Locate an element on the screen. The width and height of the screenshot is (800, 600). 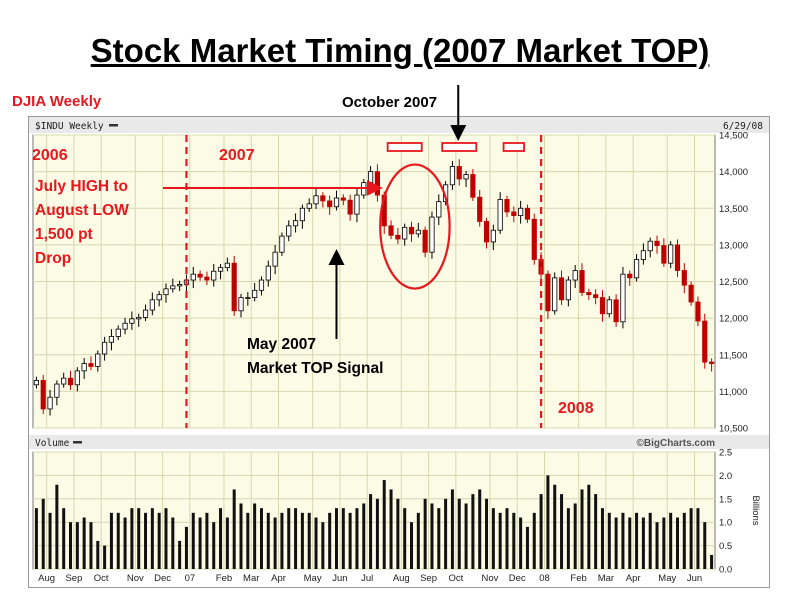
july-high-line-2: August LOW is located at coordinates (82, 210).